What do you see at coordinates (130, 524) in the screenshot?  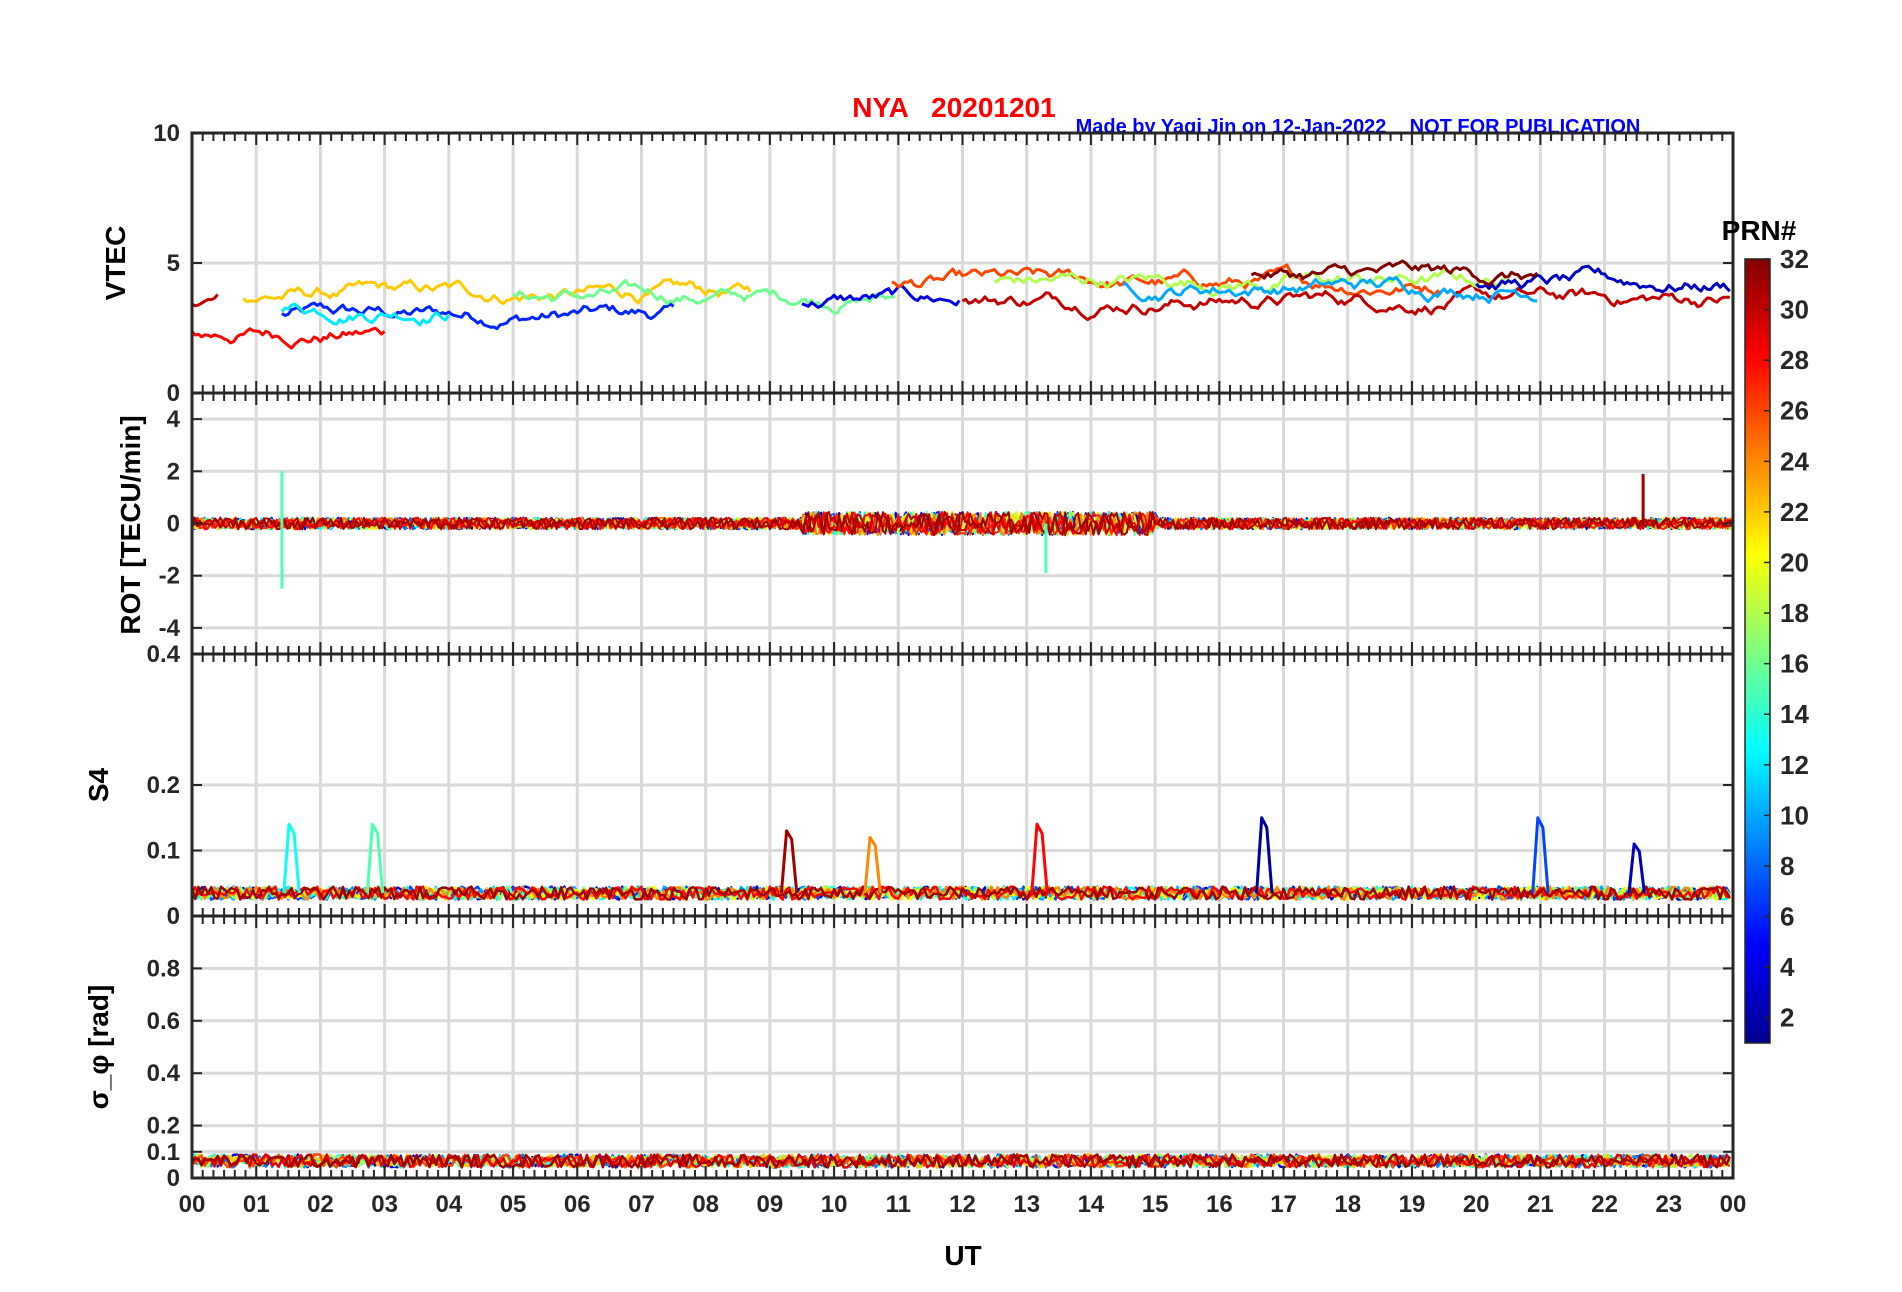 I see `y-axis-label: ROT [TECU/min]` at bounding box center [130, 524].